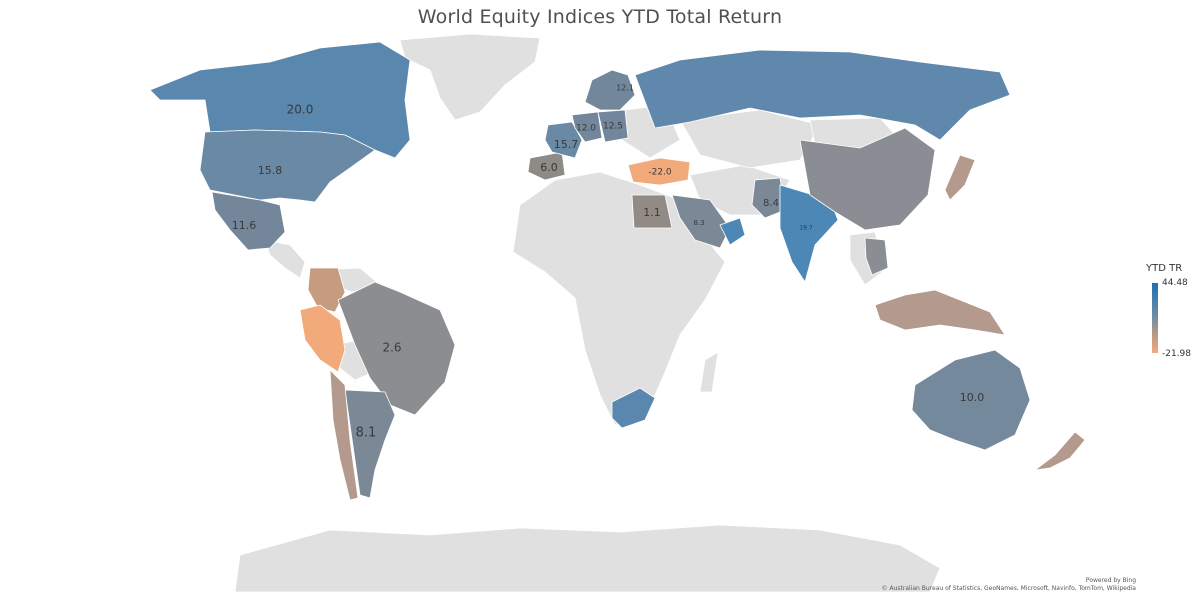 This screenshot has width=1200, height=600. What do you see at coordinates (619, 298) in the screenshot?
I see `africa-land` at bounding box center [619, 298].